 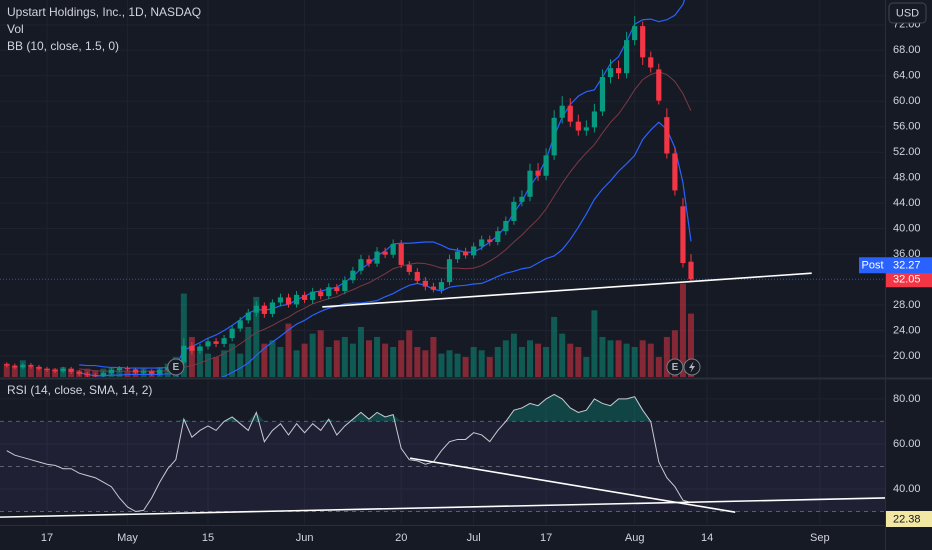 I want to click on earnings-badge, so click(x=675, y=367).